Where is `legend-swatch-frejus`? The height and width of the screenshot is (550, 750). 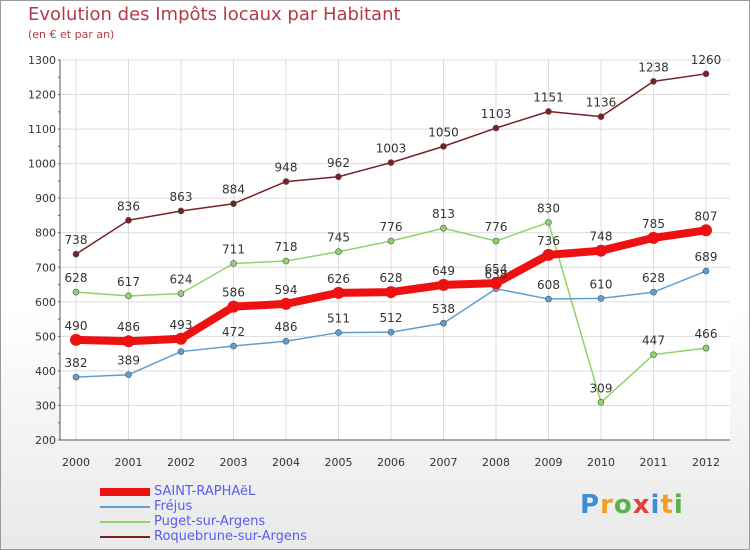 legend-swatch-frejus is located at coordinates (125, 506).